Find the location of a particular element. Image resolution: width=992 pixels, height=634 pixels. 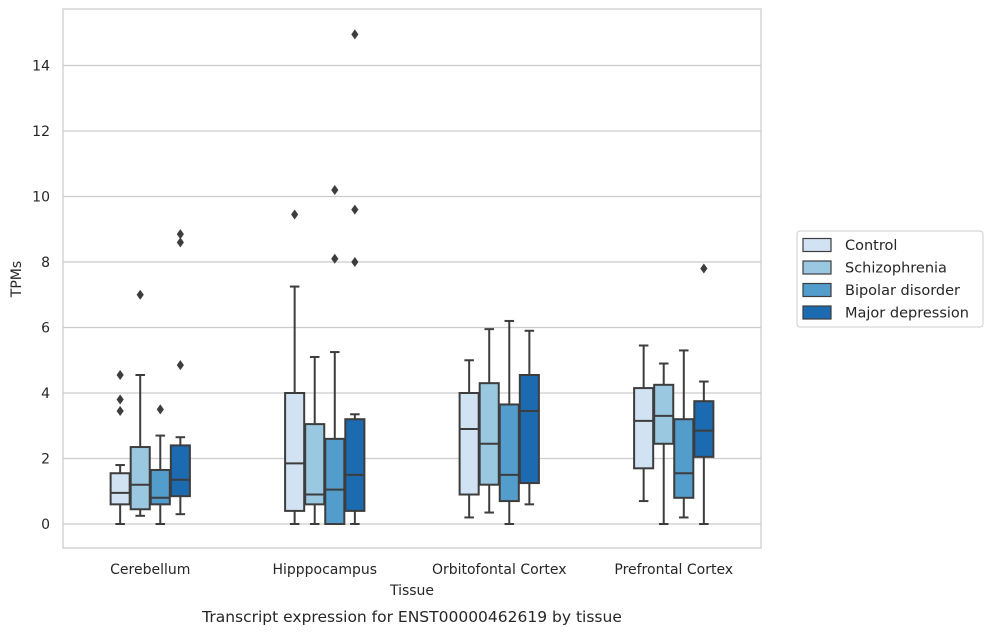

y-axis-label: TPMs is located at coordinates (17, 279).